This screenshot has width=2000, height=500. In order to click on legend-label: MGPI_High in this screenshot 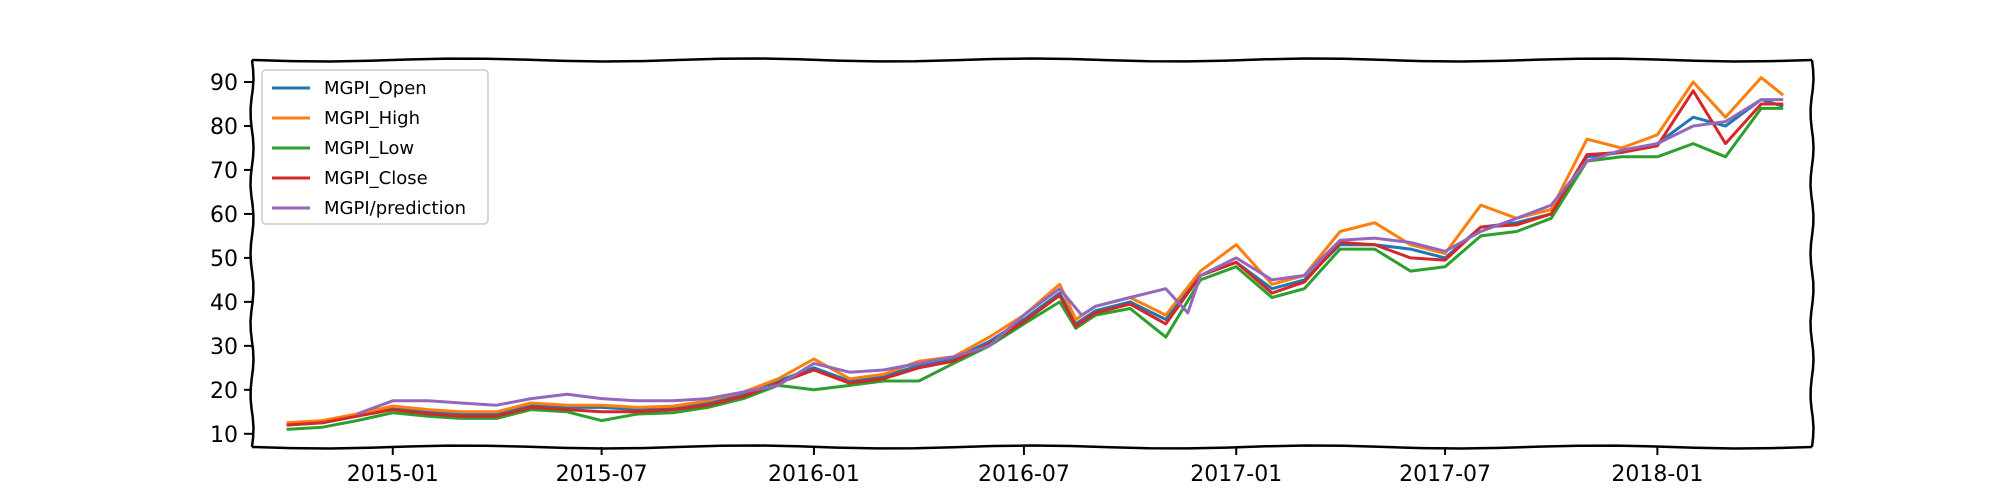, I will do `click(372, 118)`.